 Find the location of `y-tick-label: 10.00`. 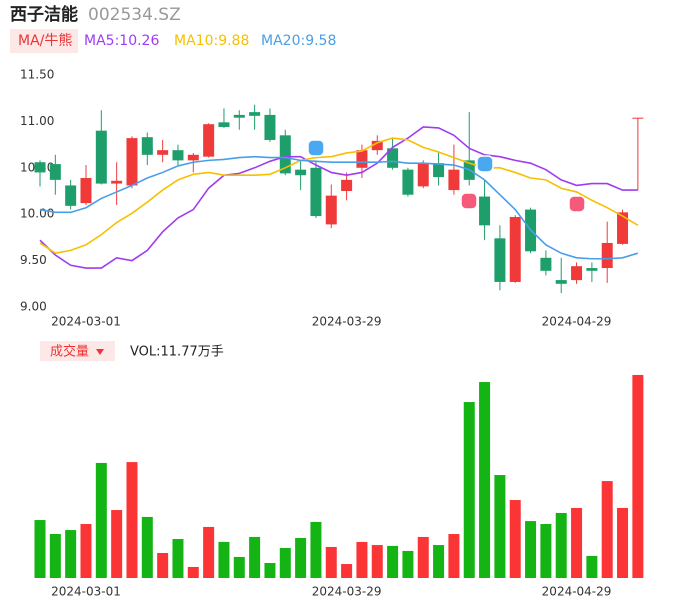

y-tick-label: 10.00 is located at coordinates (37, 214).